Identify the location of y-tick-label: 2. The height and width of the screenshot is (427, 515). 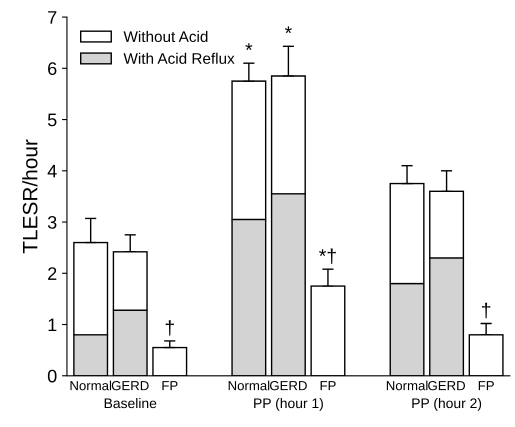
(52, 273).